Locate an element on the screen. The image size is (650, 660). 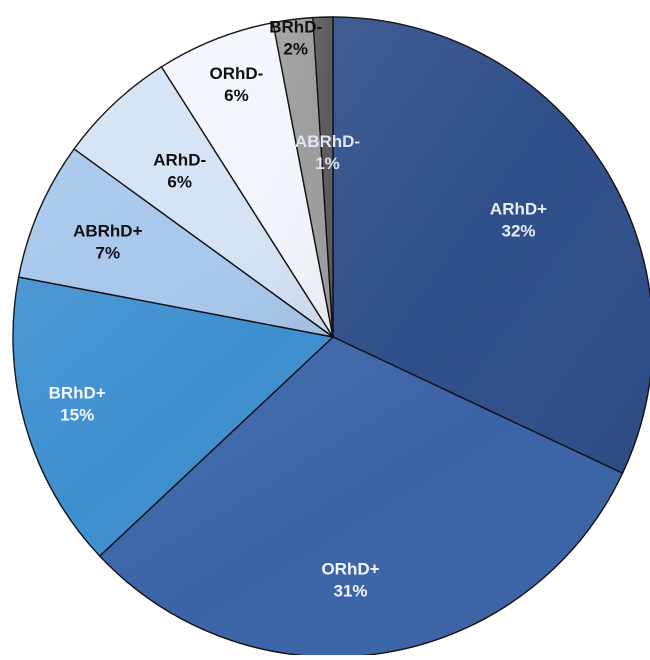
slice-label: ABRhD- is located at coordinates (327, 141).